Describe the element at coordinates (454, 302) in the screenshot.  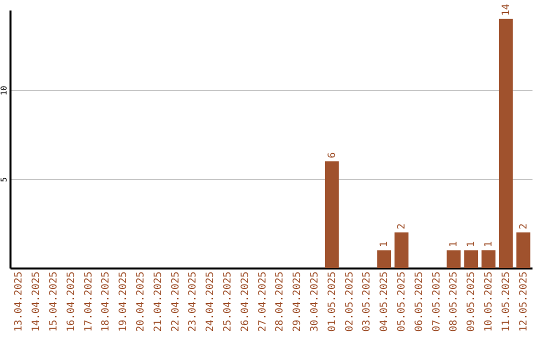
I see `x-tick-label: 08.05.2025` at that location.